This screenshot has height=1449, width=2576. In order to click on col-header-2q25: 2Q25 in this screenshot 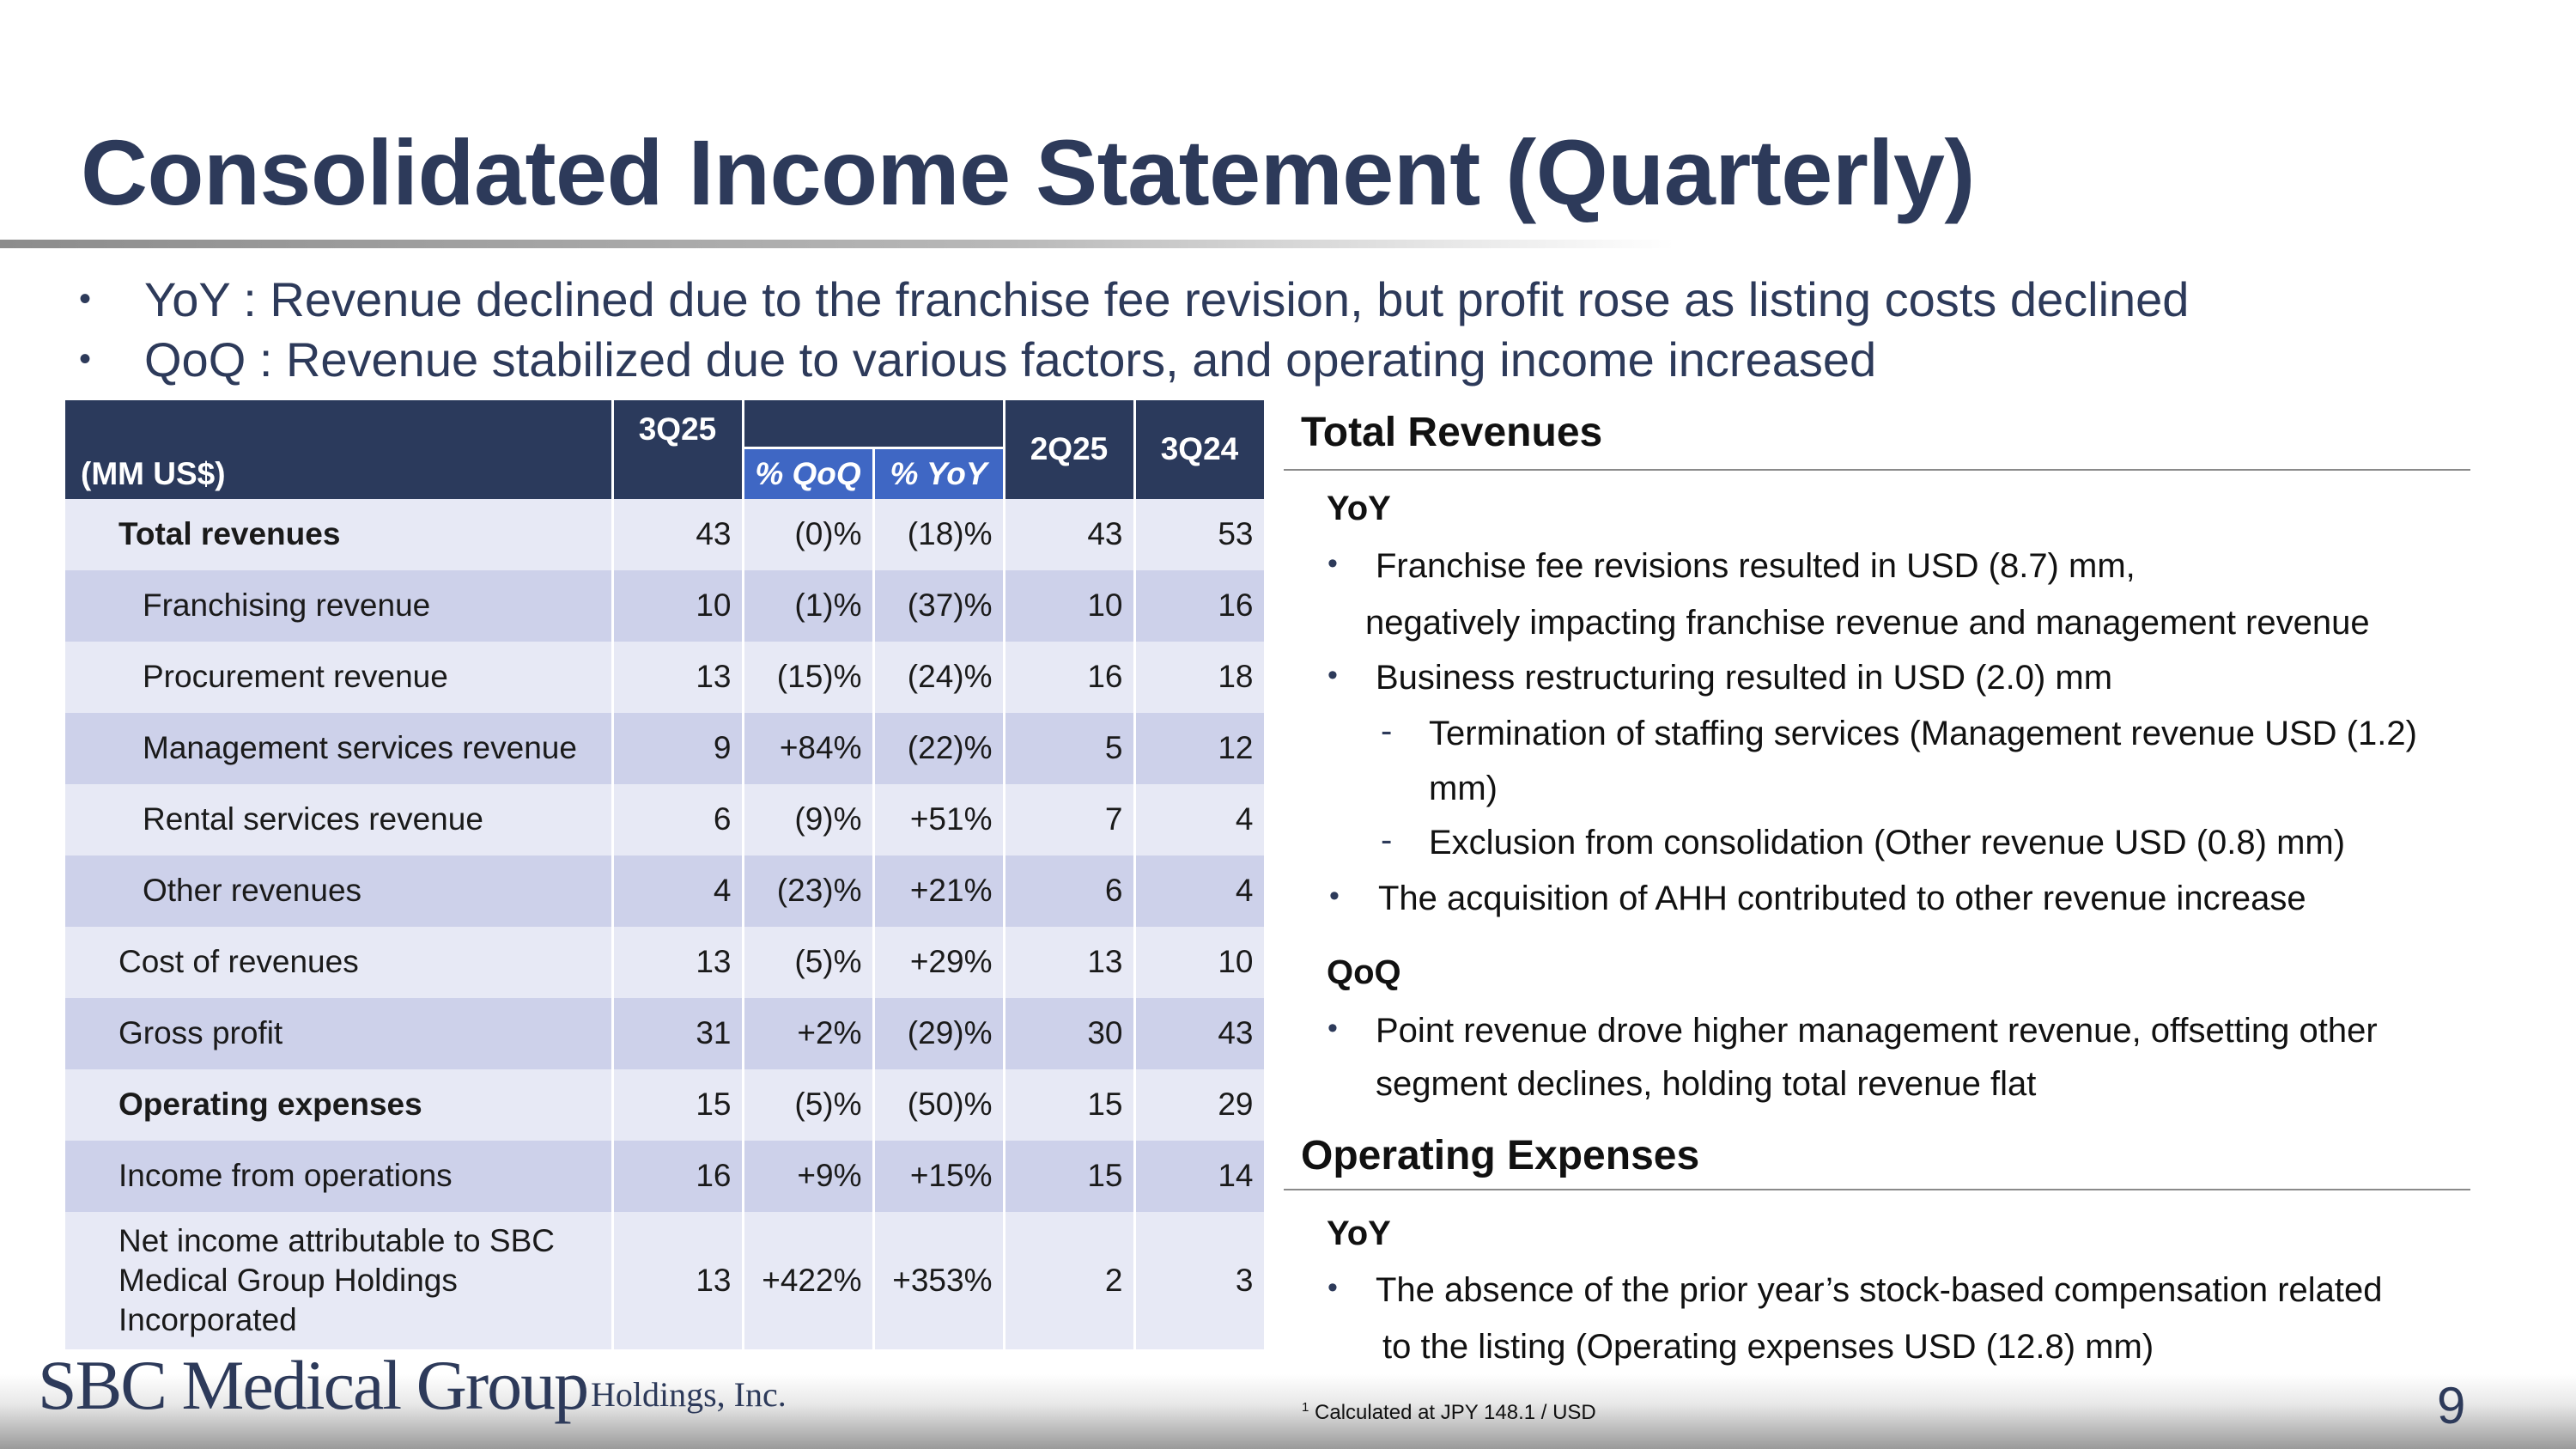, I will do `click(1070, 449)`.